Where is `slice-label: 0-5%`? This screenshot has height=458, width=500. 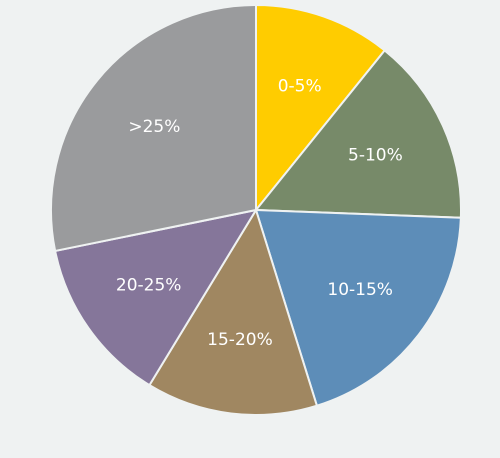
slice-label: 0-5% is located at coordinates (300, 86).